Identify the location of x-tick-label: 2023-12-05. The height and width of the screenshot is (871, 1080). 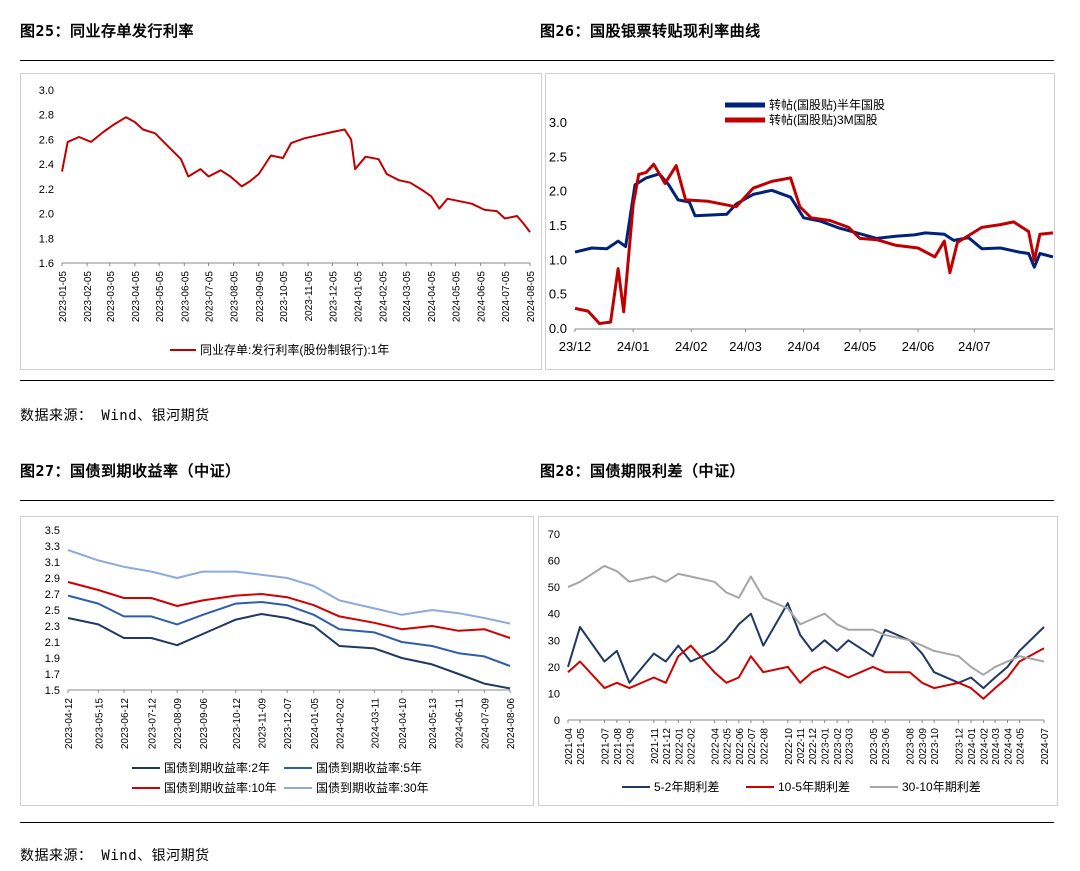
(333, 297).